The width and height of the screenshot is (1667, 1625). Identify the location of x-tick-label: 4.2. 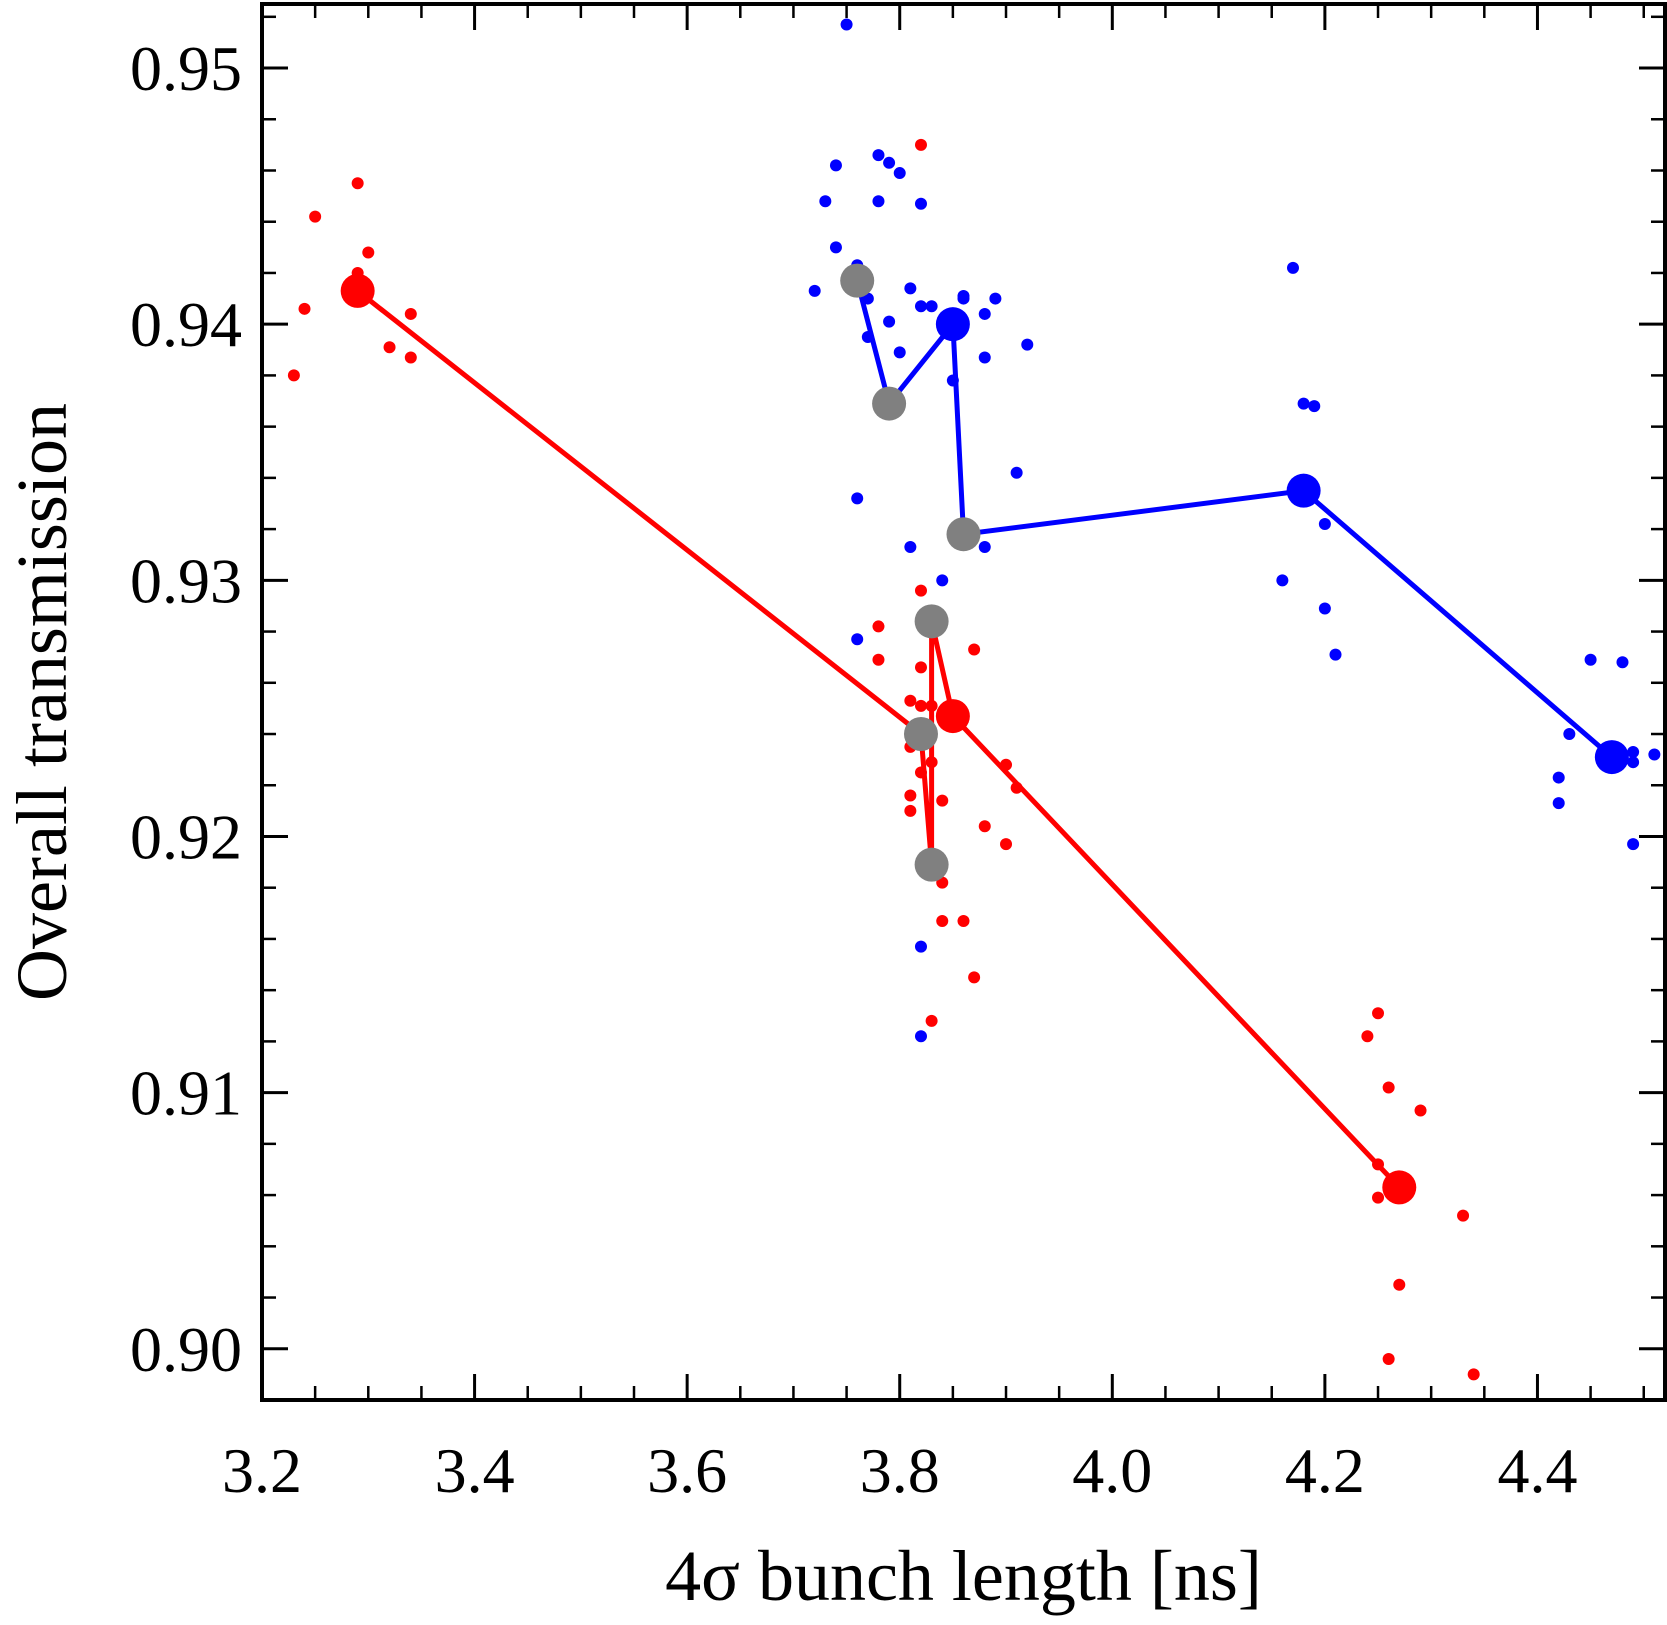
(1325, 1470).